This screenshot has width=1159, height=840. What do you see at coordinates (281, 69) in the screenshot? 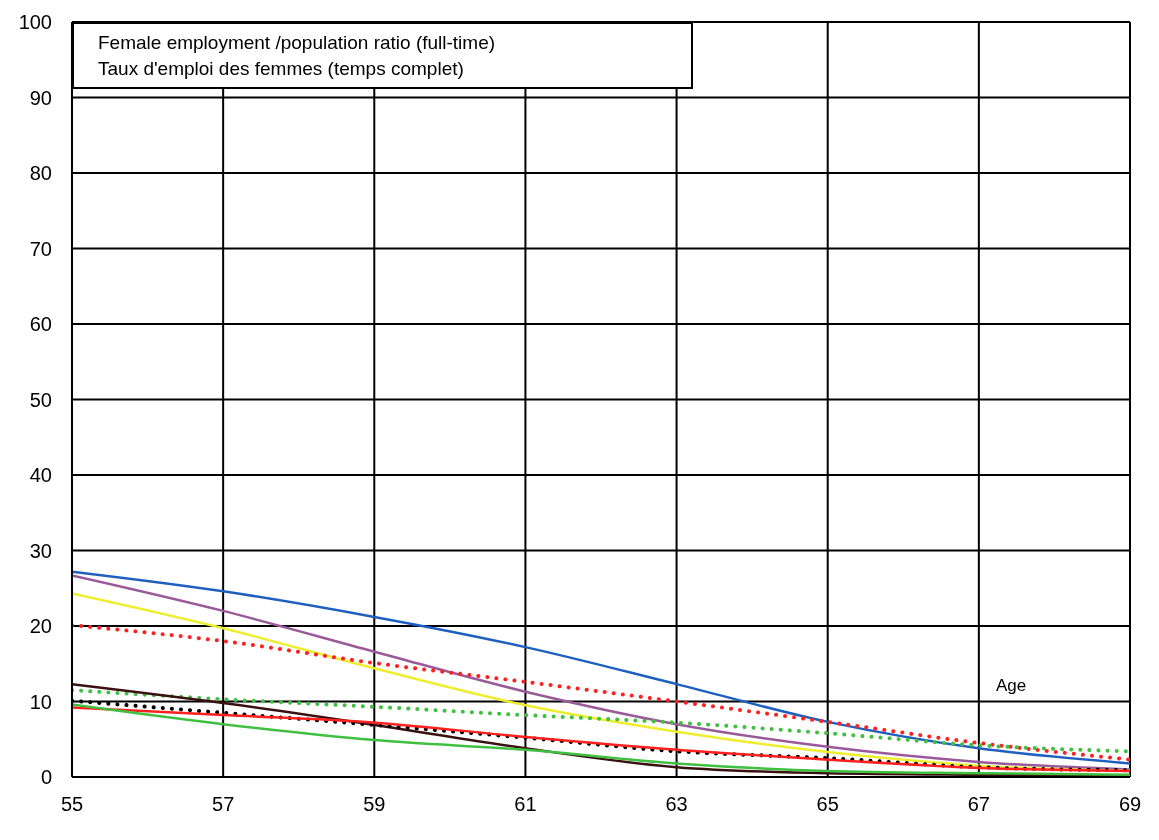
I see `text: Taux d'emploi des femmes (temps complet)` at bounding box center [281, 69].